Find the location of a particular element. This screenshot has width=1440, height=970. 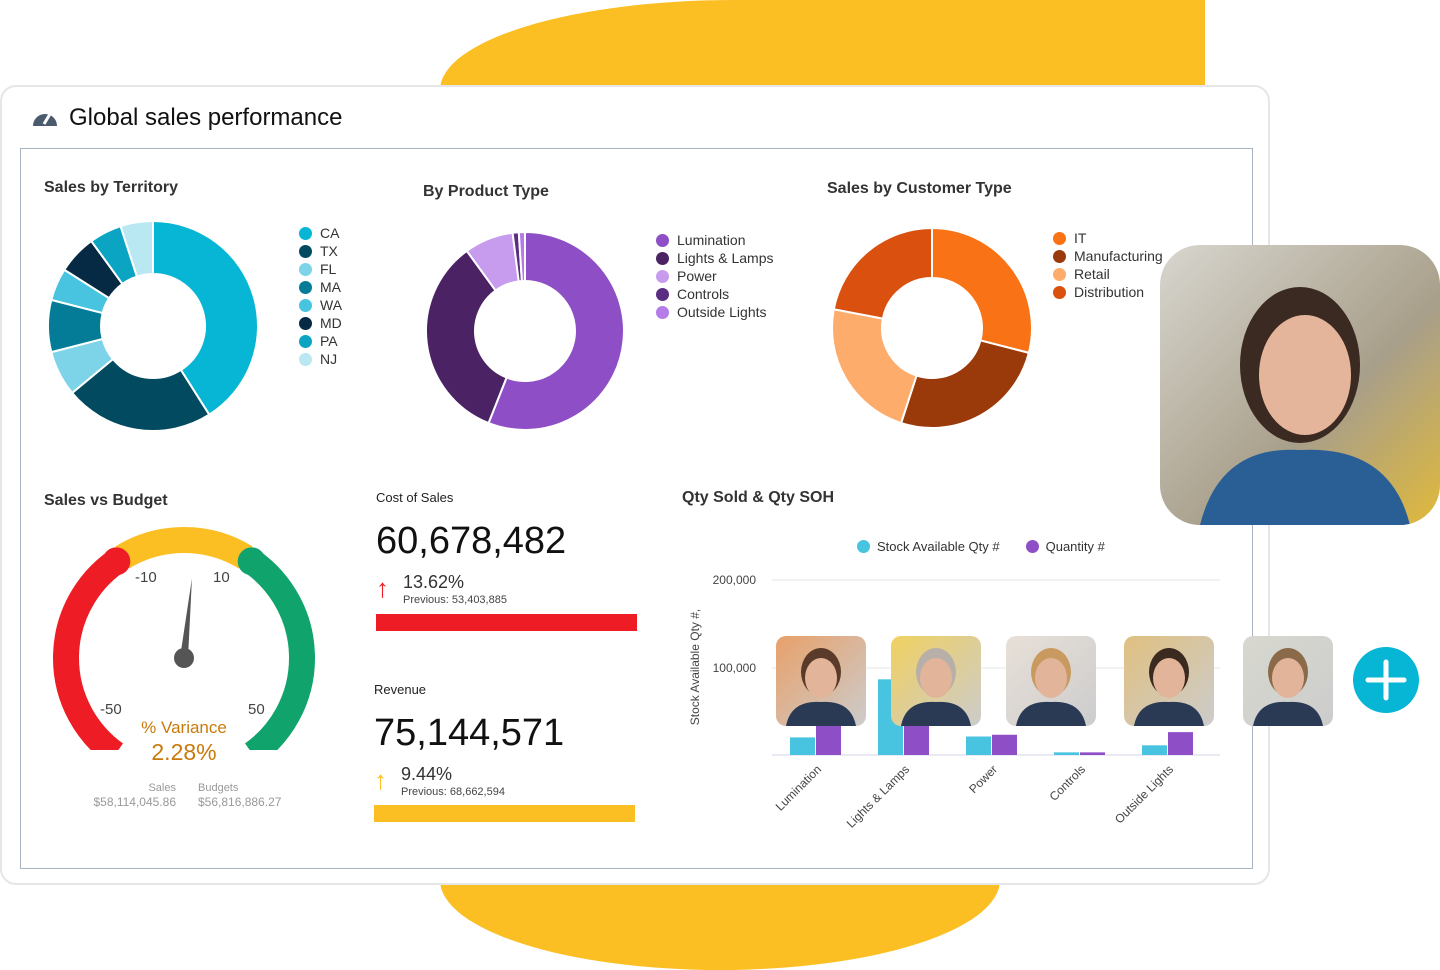

legend-item: Lights & Lamps is located at coordinates (715, 258).